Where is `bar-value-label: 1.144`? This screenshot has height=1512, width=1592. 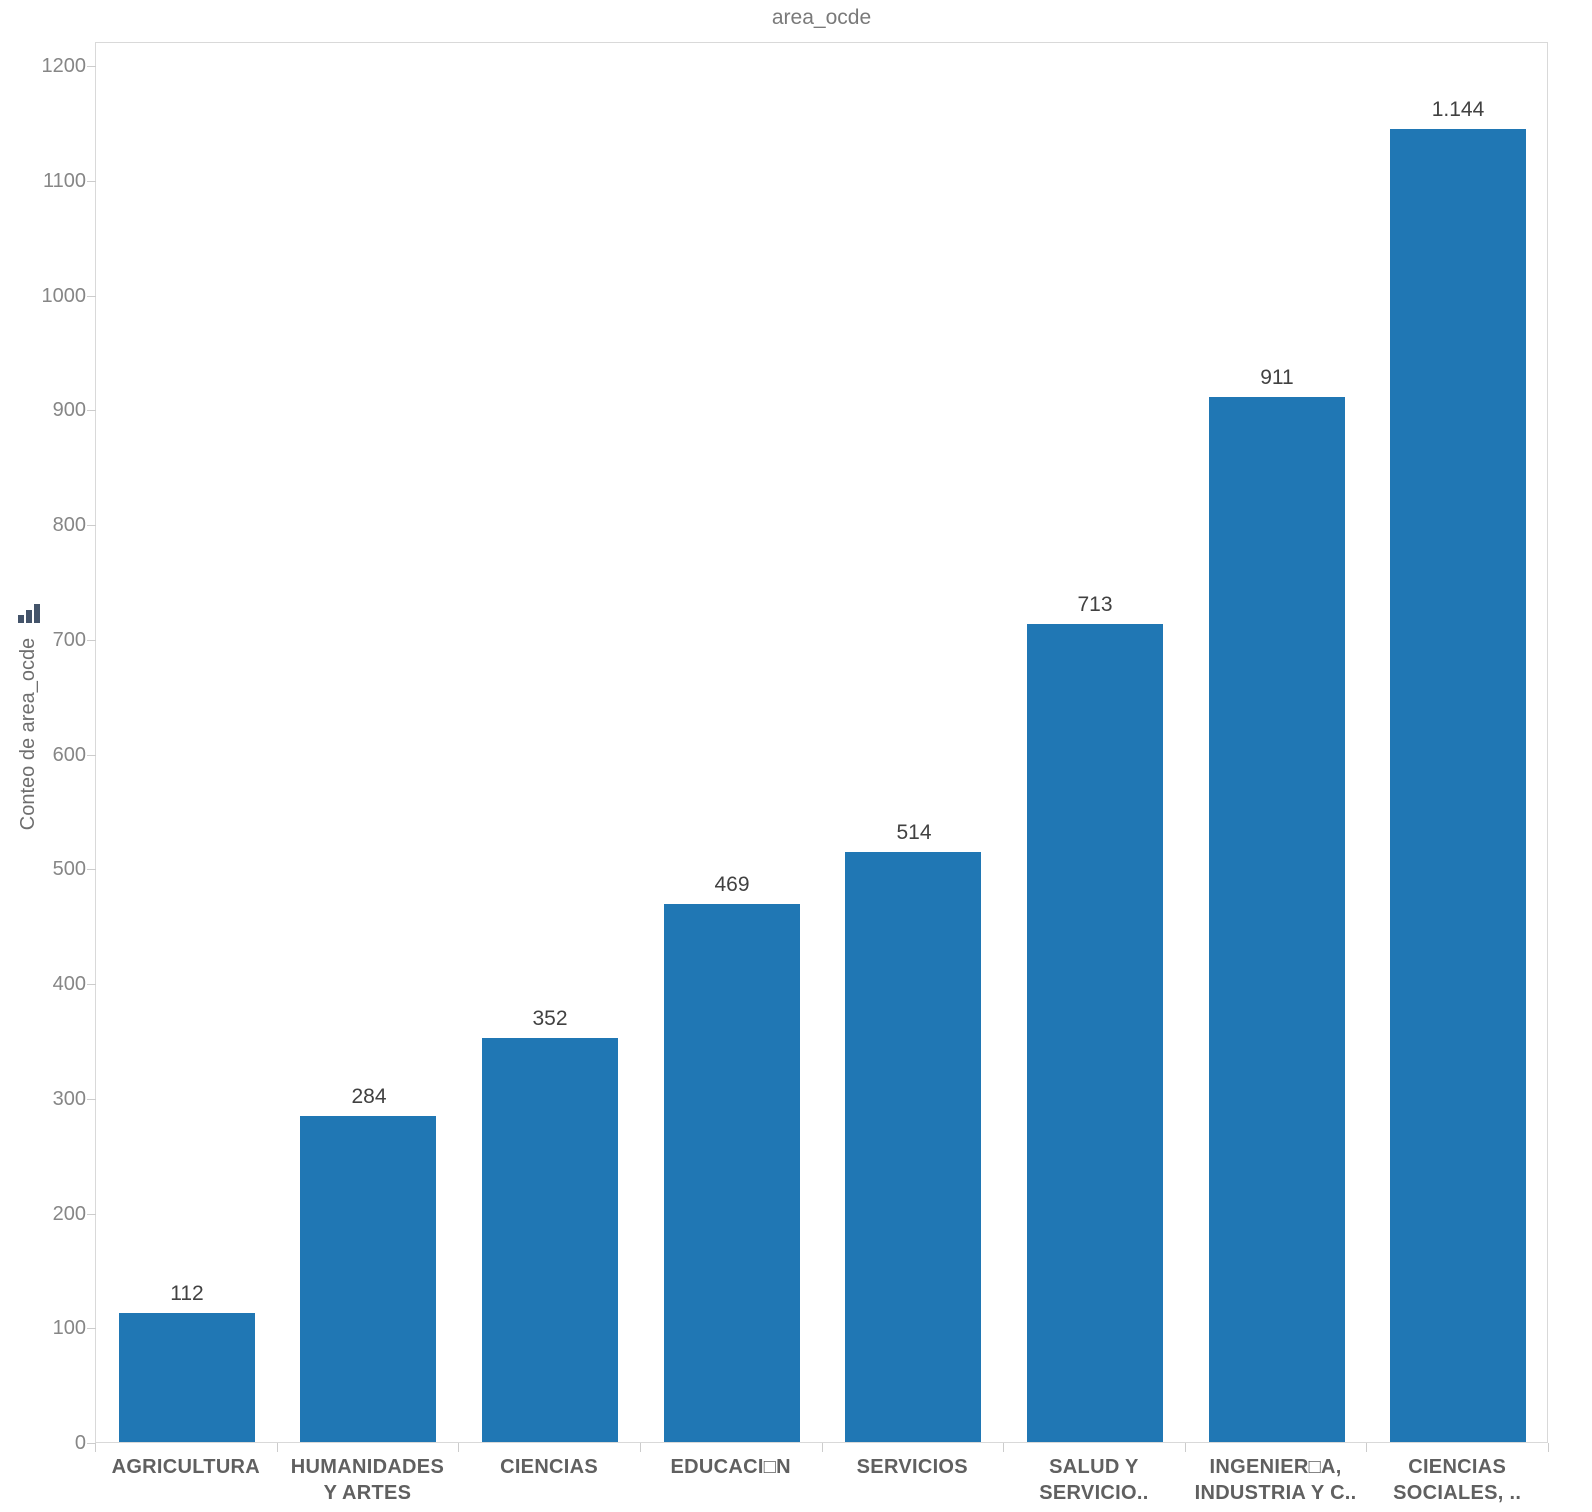 bar-value-label: 1.144 is located at coordinates (1458, 109).